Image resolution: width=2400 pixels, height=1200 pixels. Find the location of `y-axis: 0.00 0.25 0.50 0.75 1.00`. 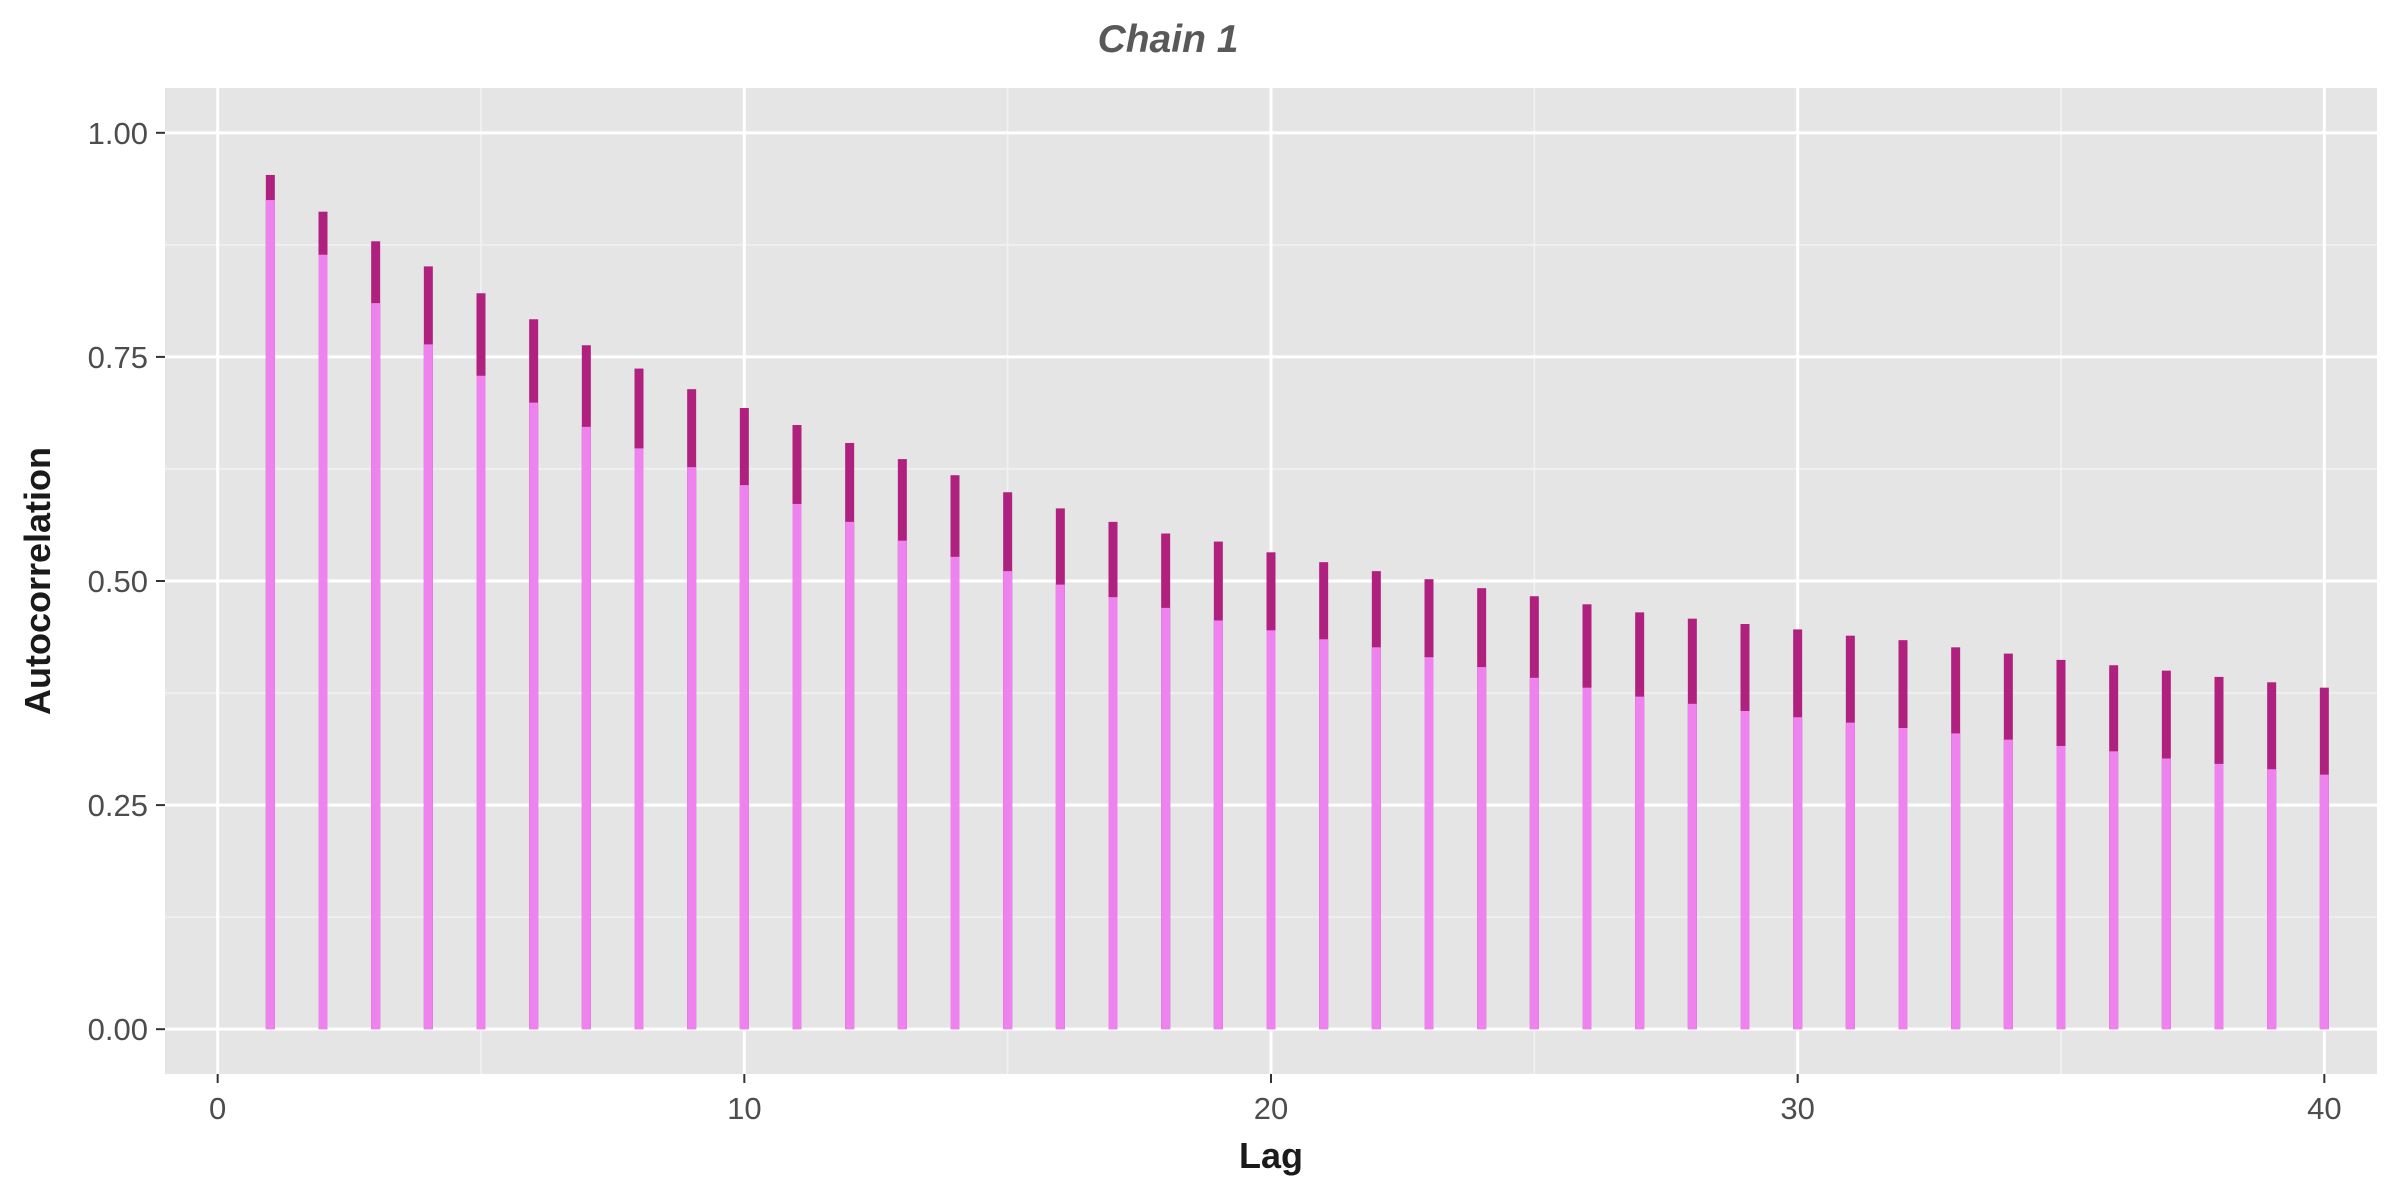

y-axis: 0.00 0.25 0.50 0.75 1.00 is located at coordinates (126, 581).